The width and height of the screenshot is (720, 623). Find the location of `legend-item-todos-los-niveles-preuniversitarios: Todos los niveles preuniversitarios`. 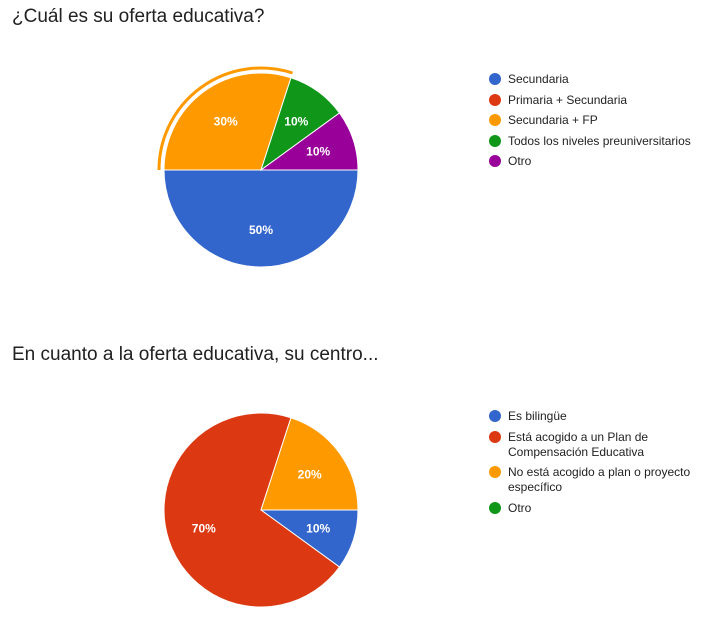

legend-item-todos-los-niveles-preuniversitarios: Todos los niveles preuniversitarios is located at coordinates (604, 141).